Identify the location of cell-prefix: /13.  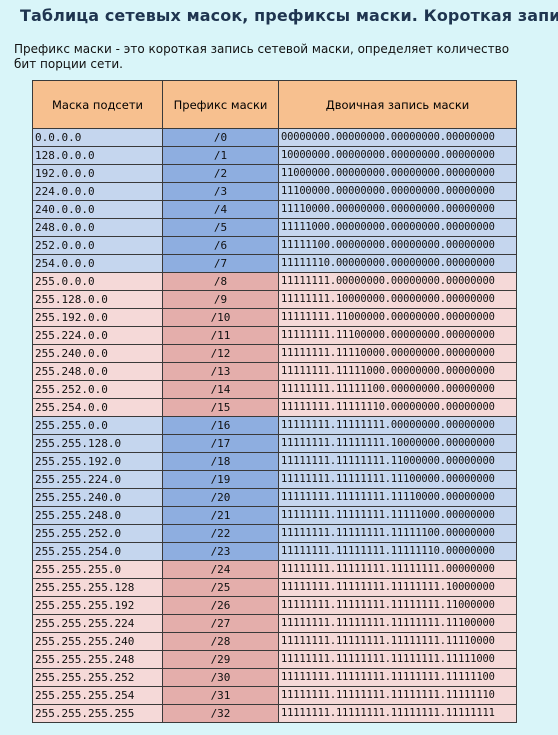
(220, 371).